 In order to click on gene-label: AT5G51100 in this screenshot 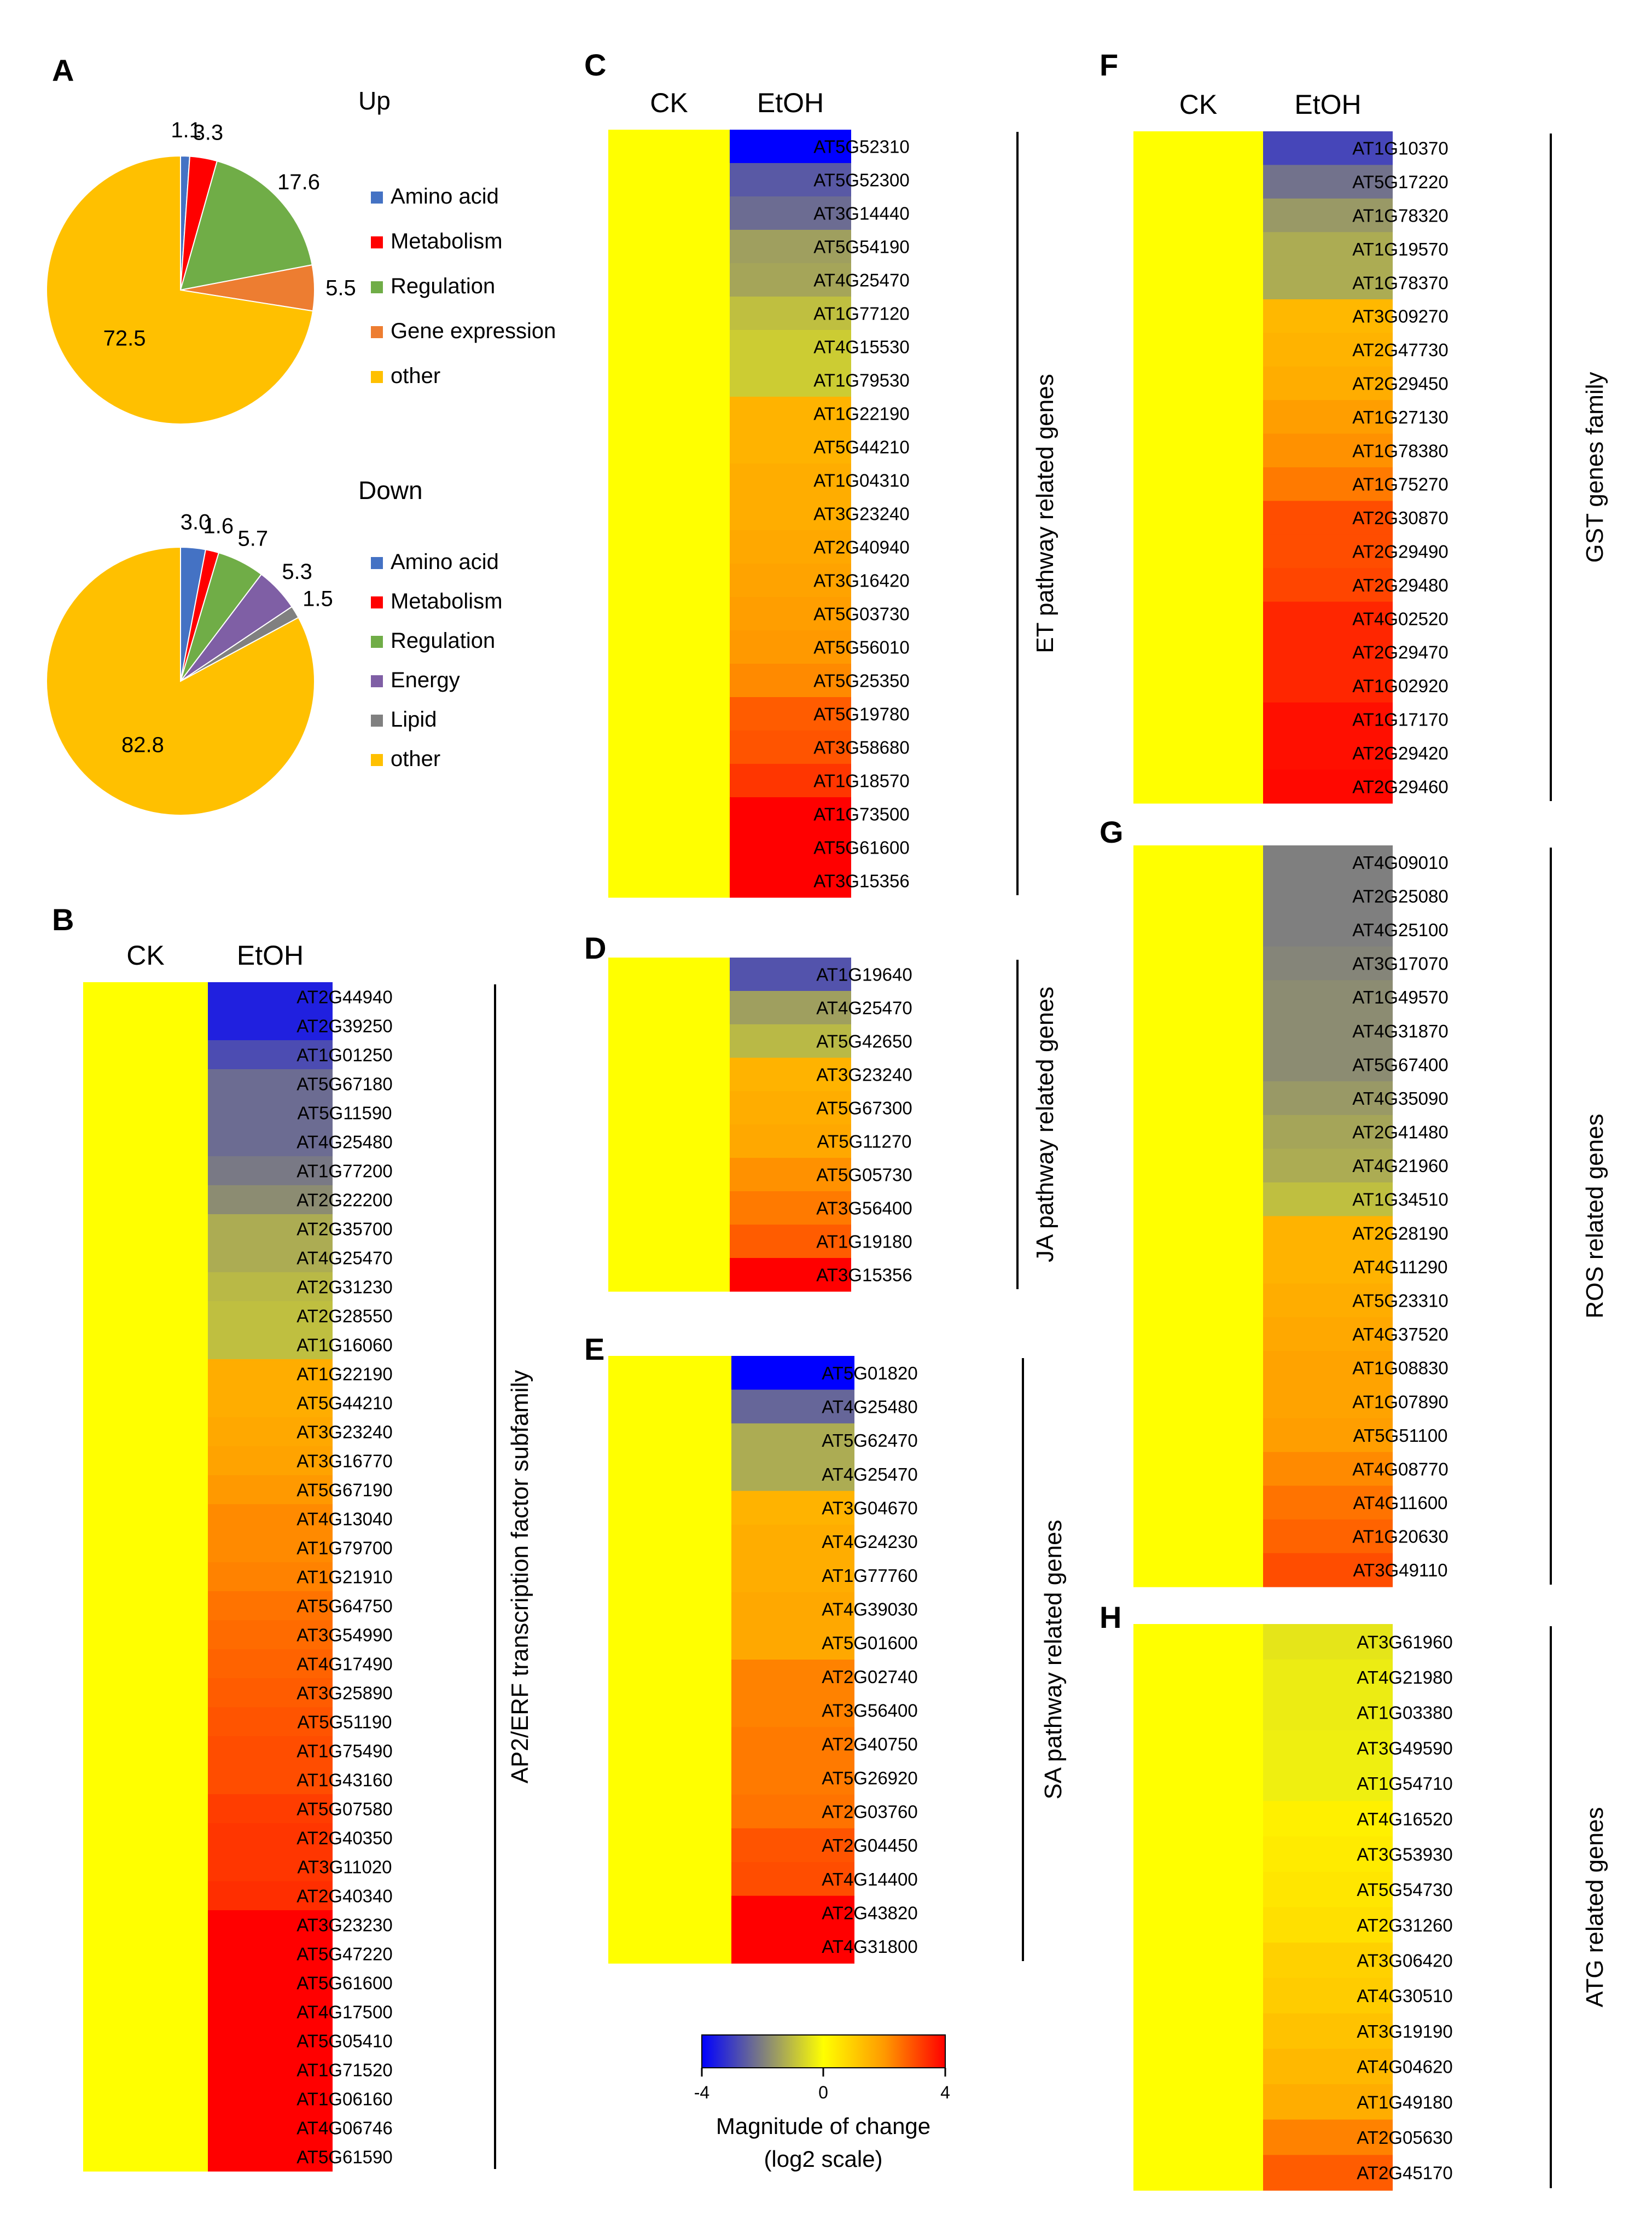, I will do `click(1400, 1436)`.